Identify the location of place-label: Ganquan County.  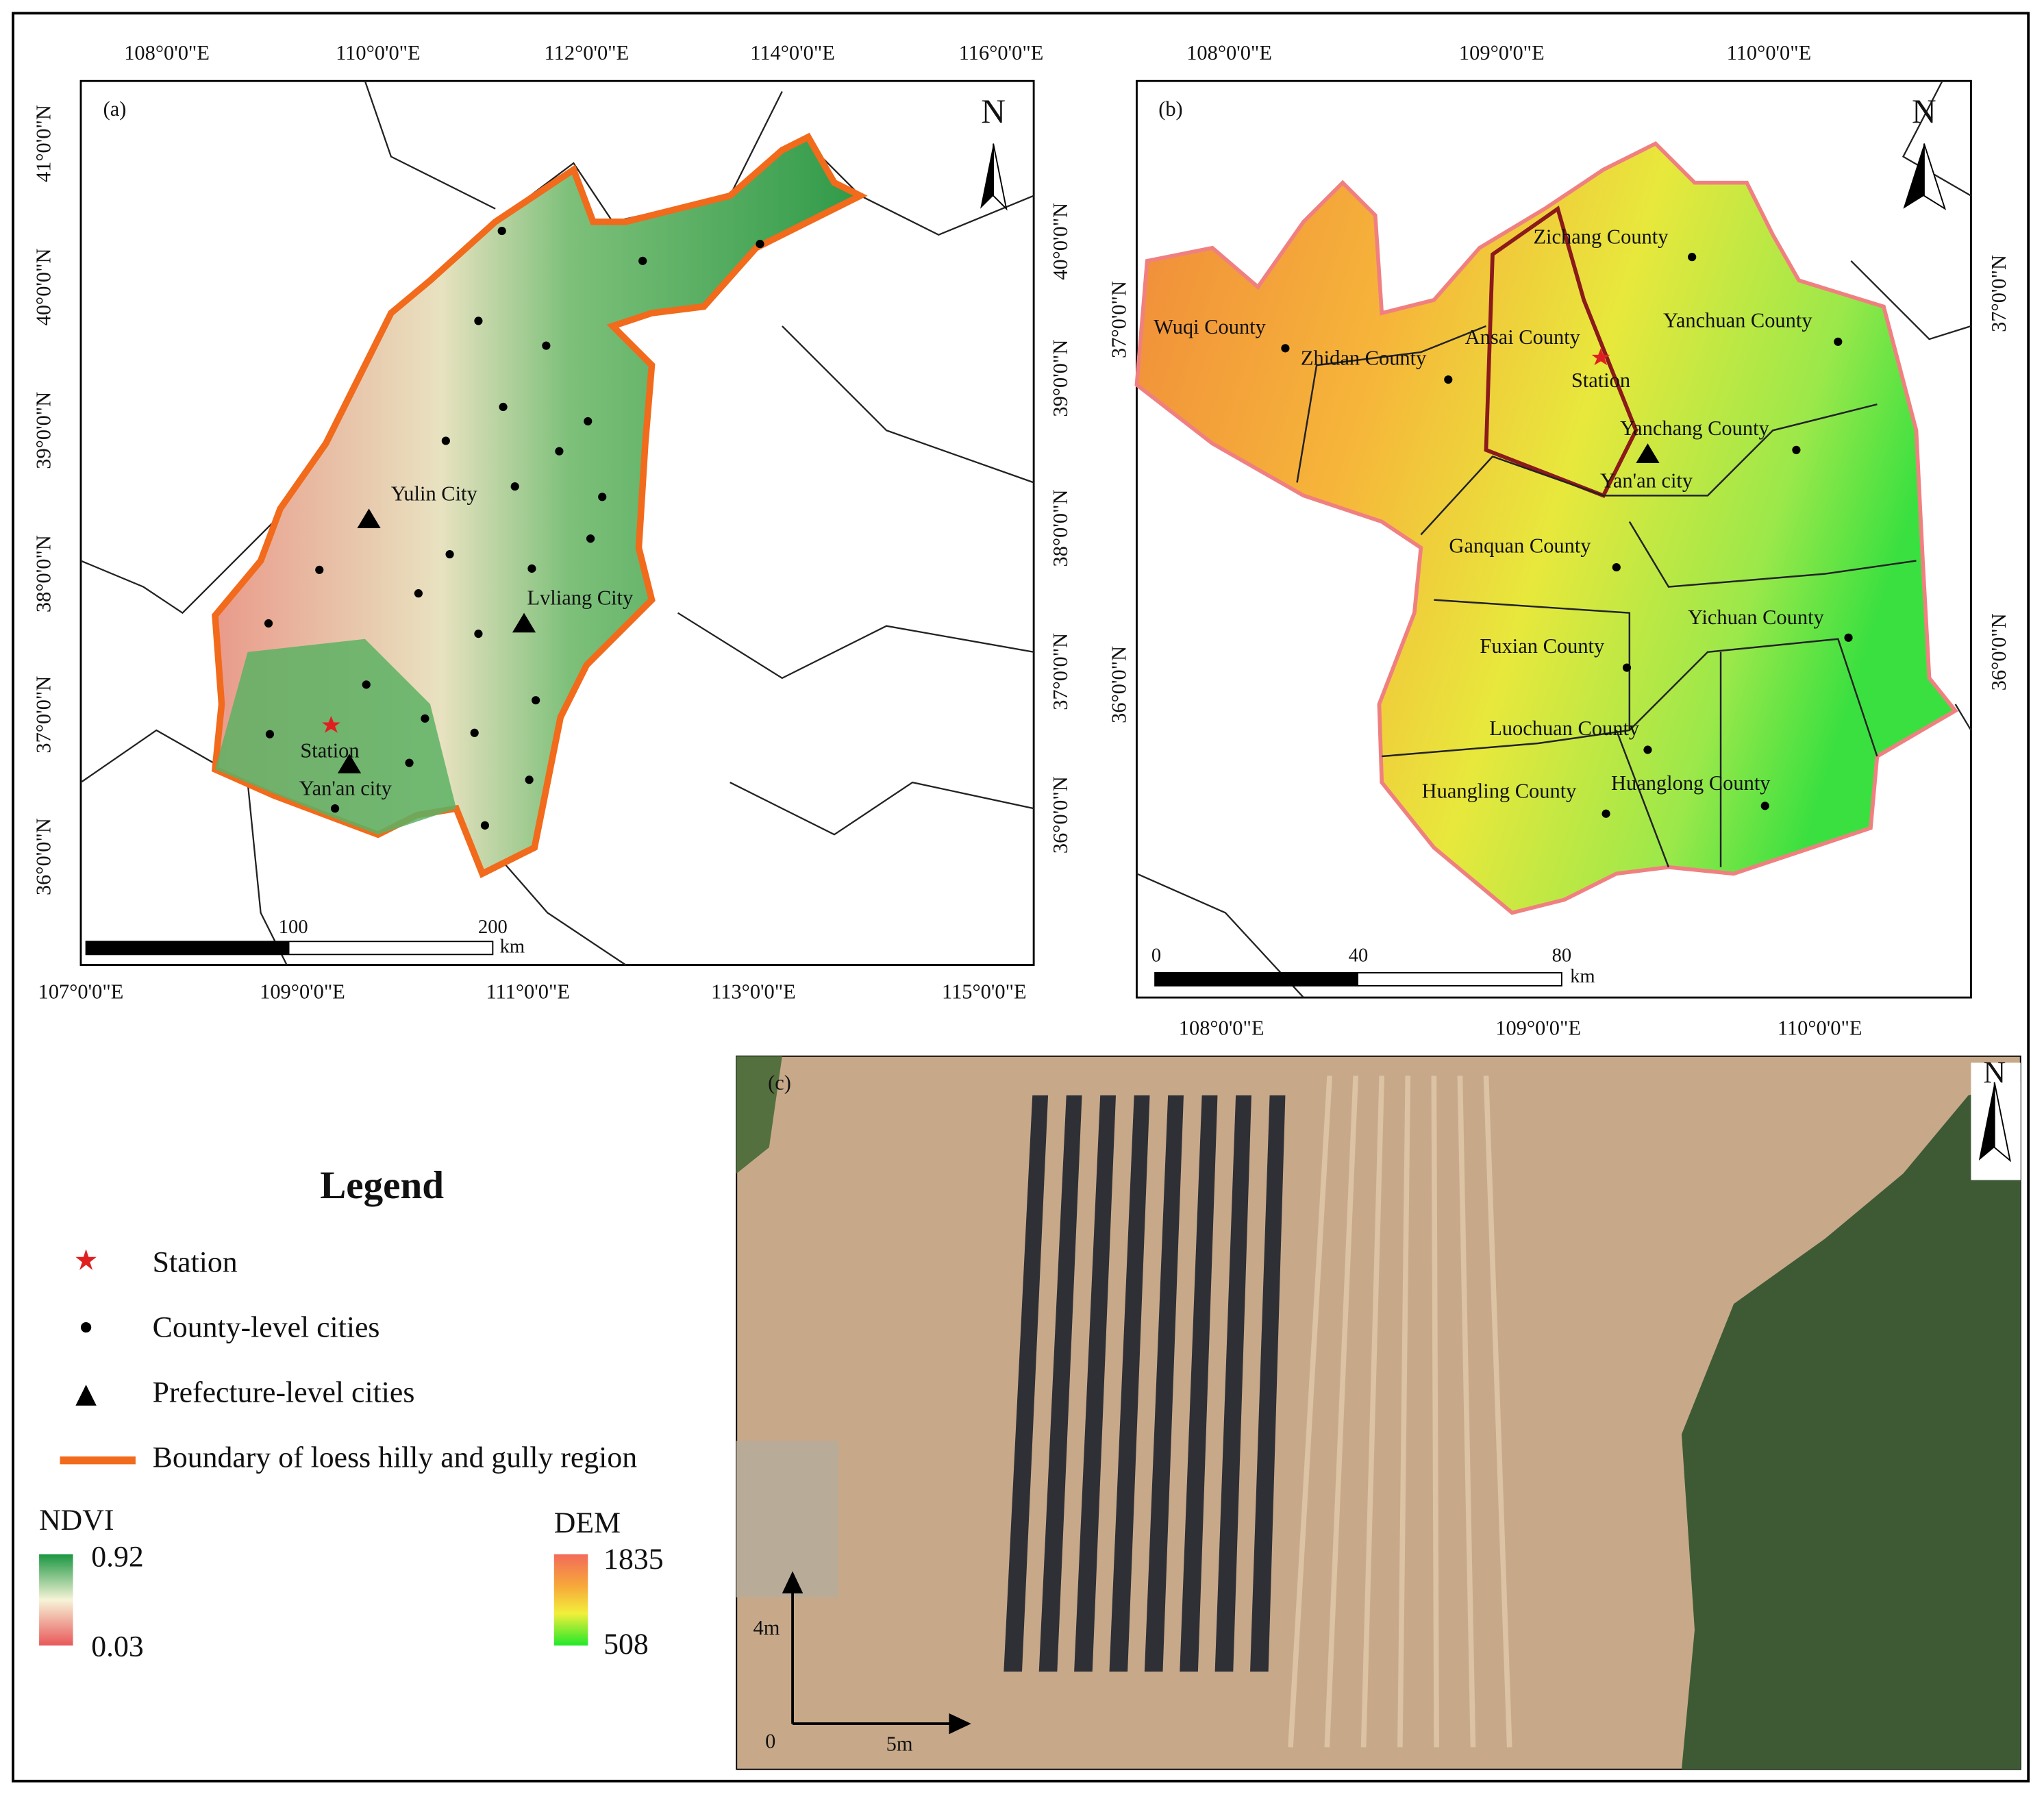
(1520, 546).